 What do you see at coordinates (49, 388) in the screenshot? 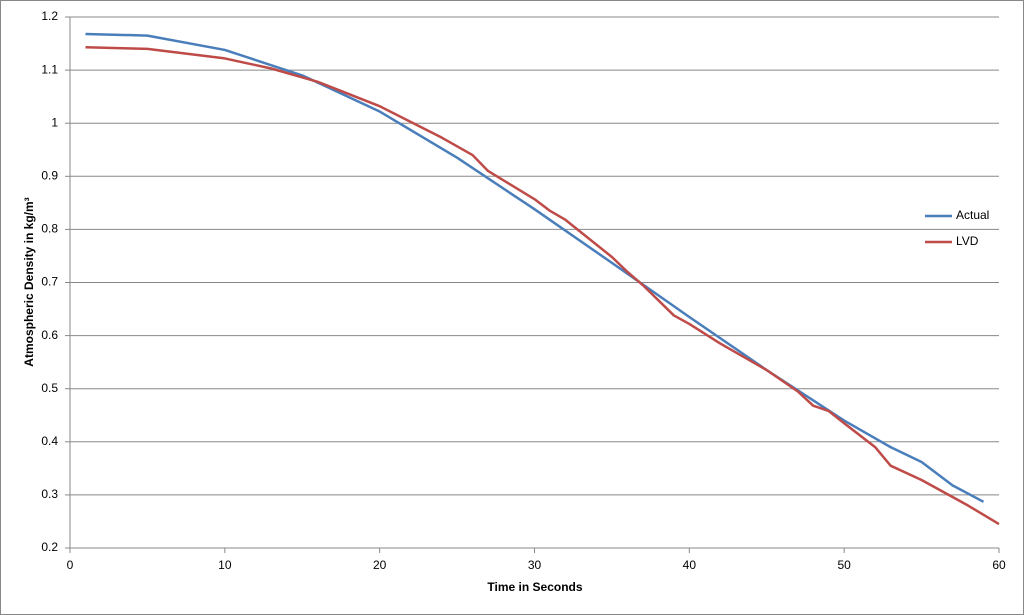
I see `y-tick-label: 0.5` at bounding box center [49, 388].